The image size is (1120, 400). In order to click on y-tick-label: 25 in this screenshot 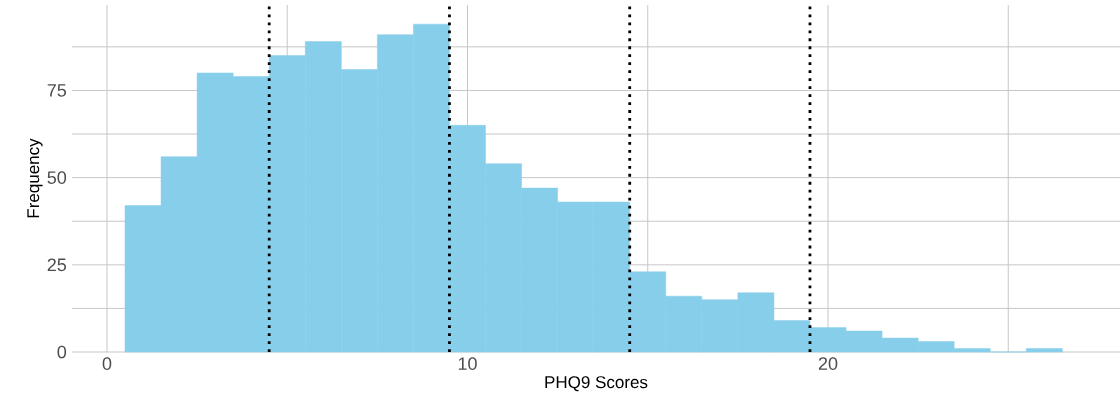, I will do `click(57, 265)`.